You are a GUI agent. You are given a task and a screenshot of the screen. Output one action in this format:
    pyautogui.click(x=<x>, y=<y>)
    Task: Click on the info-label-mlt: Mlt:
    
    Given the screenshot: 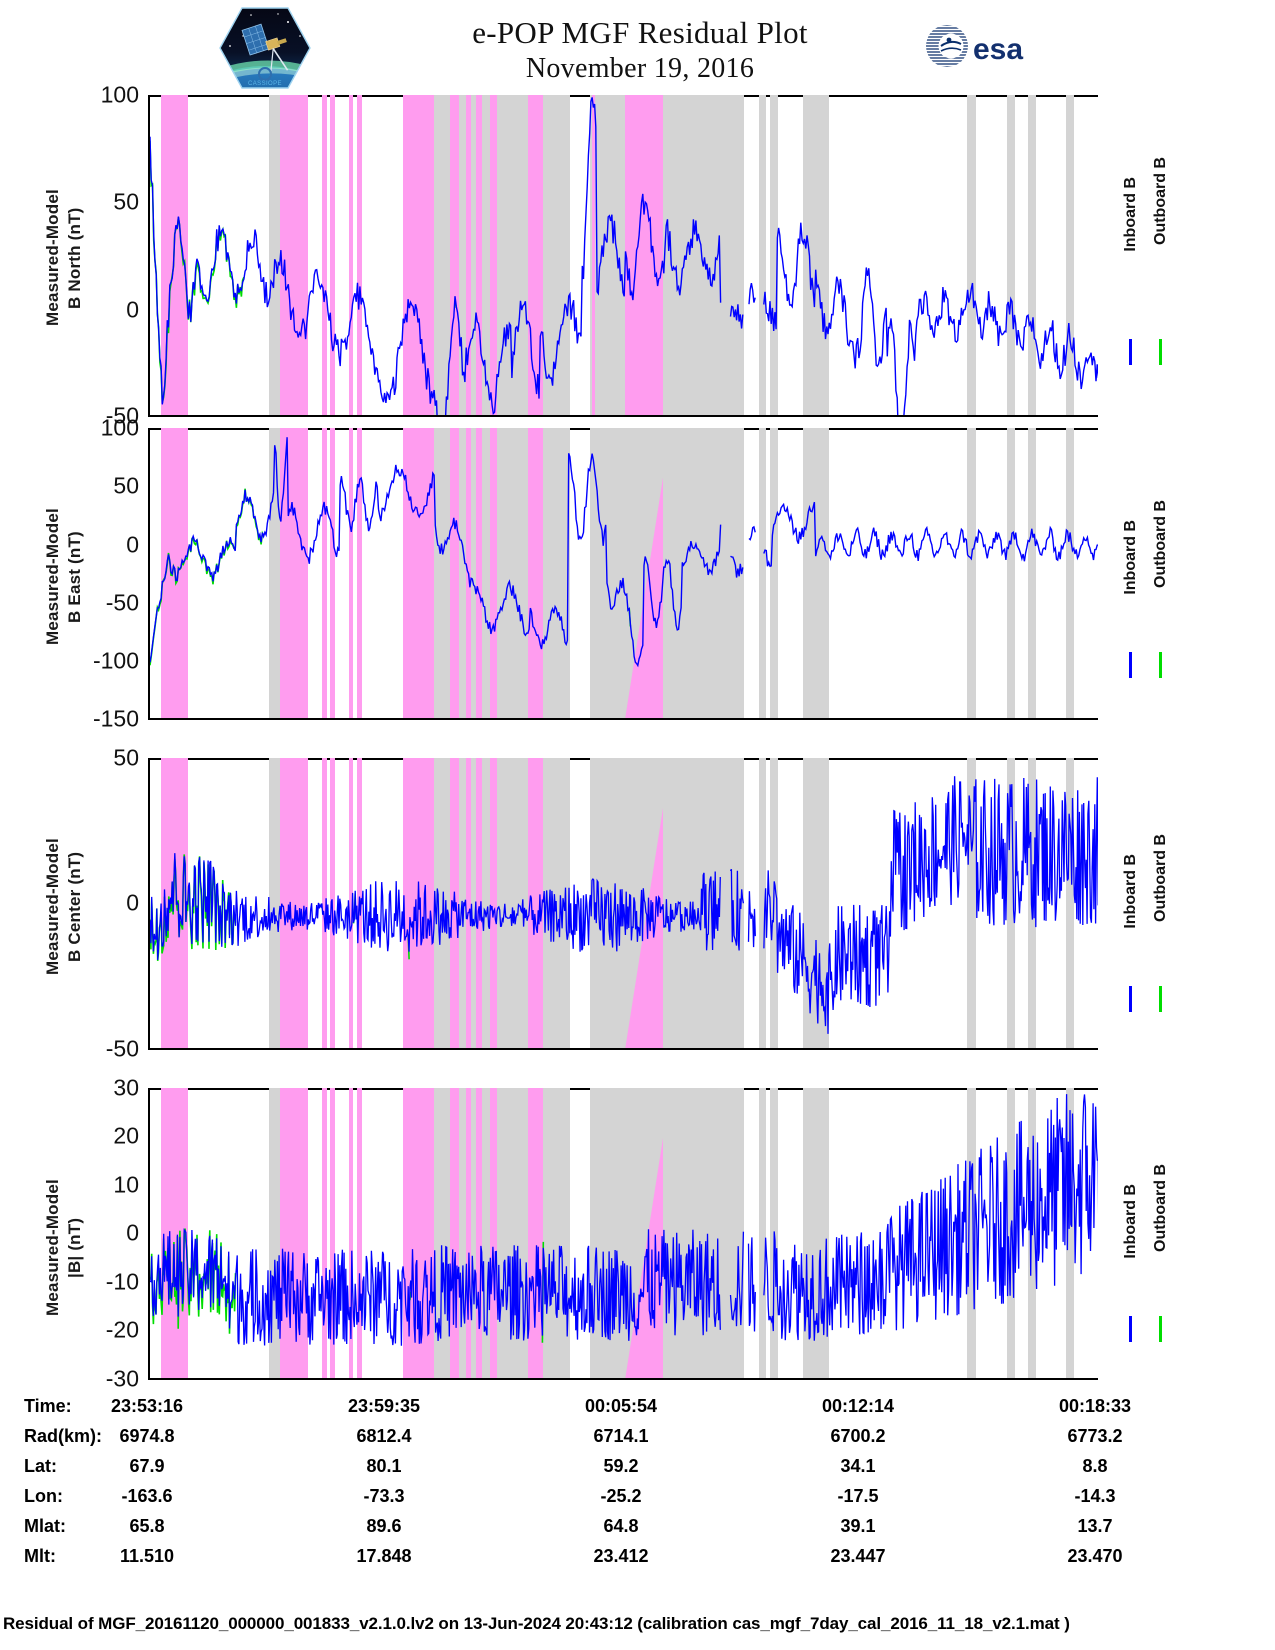 What is the action you would take?
    pyautogui.click(x=40, y=1556)
    